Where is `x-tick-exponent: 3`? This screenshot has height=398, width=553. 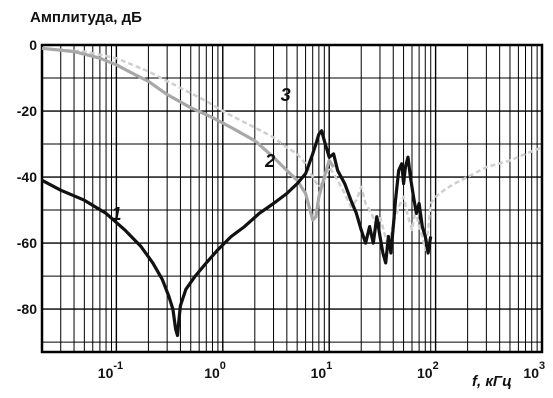
x-tick-exponent: 3 is located at coordinates (542, 366).